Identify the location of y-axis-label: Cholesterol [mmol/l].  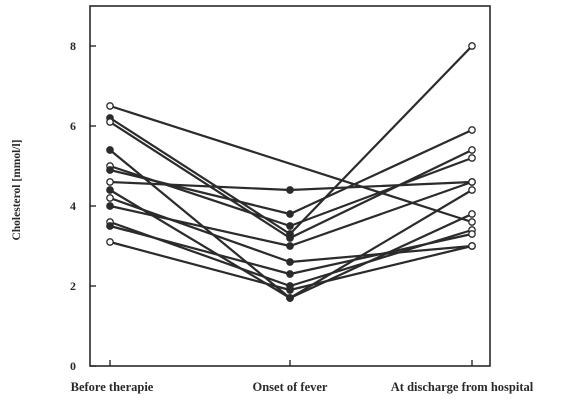
(17, 189).